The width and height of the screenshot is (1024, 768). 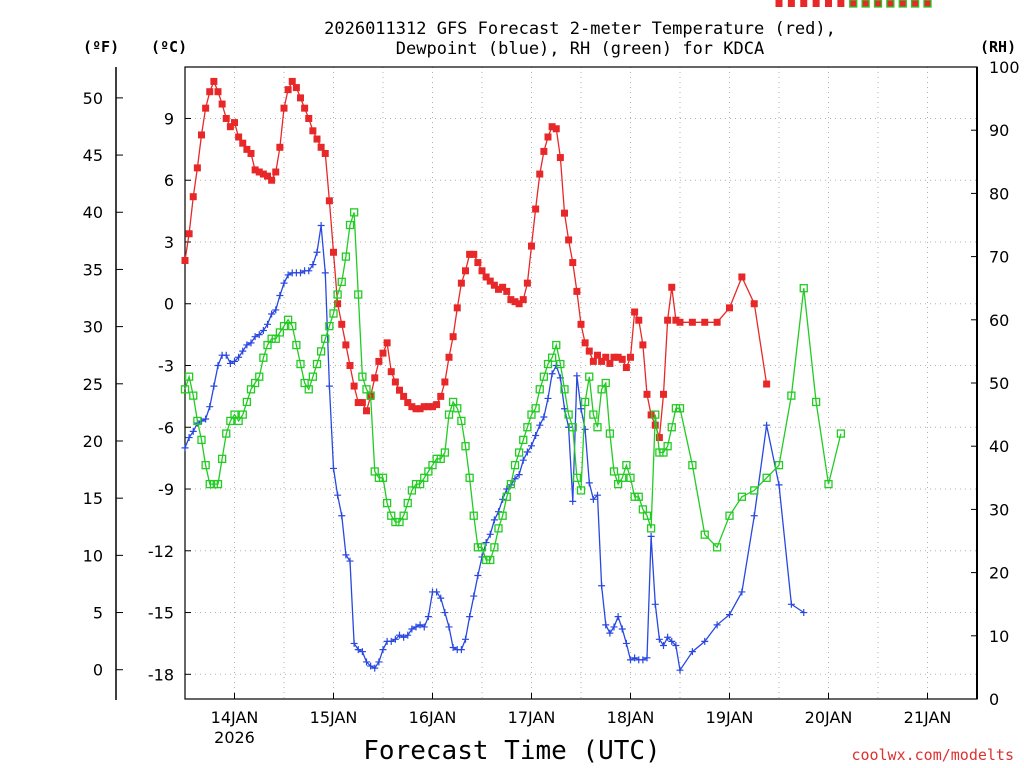 I want to click on rh-tick-label: 20, so click(x=999, y=573).